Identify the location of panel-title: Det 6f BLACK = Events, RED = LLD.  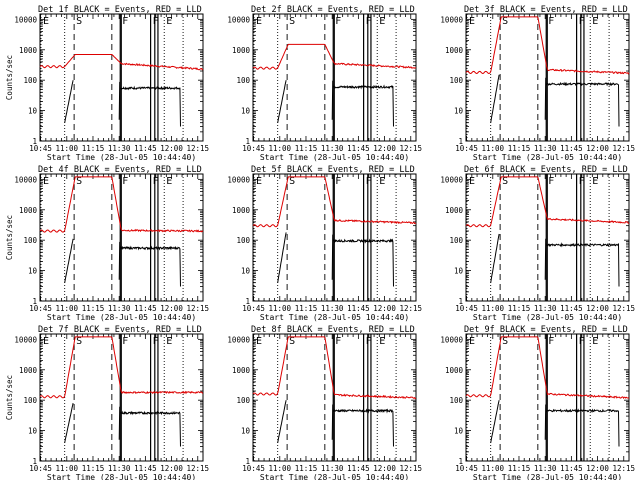
(546, 170).